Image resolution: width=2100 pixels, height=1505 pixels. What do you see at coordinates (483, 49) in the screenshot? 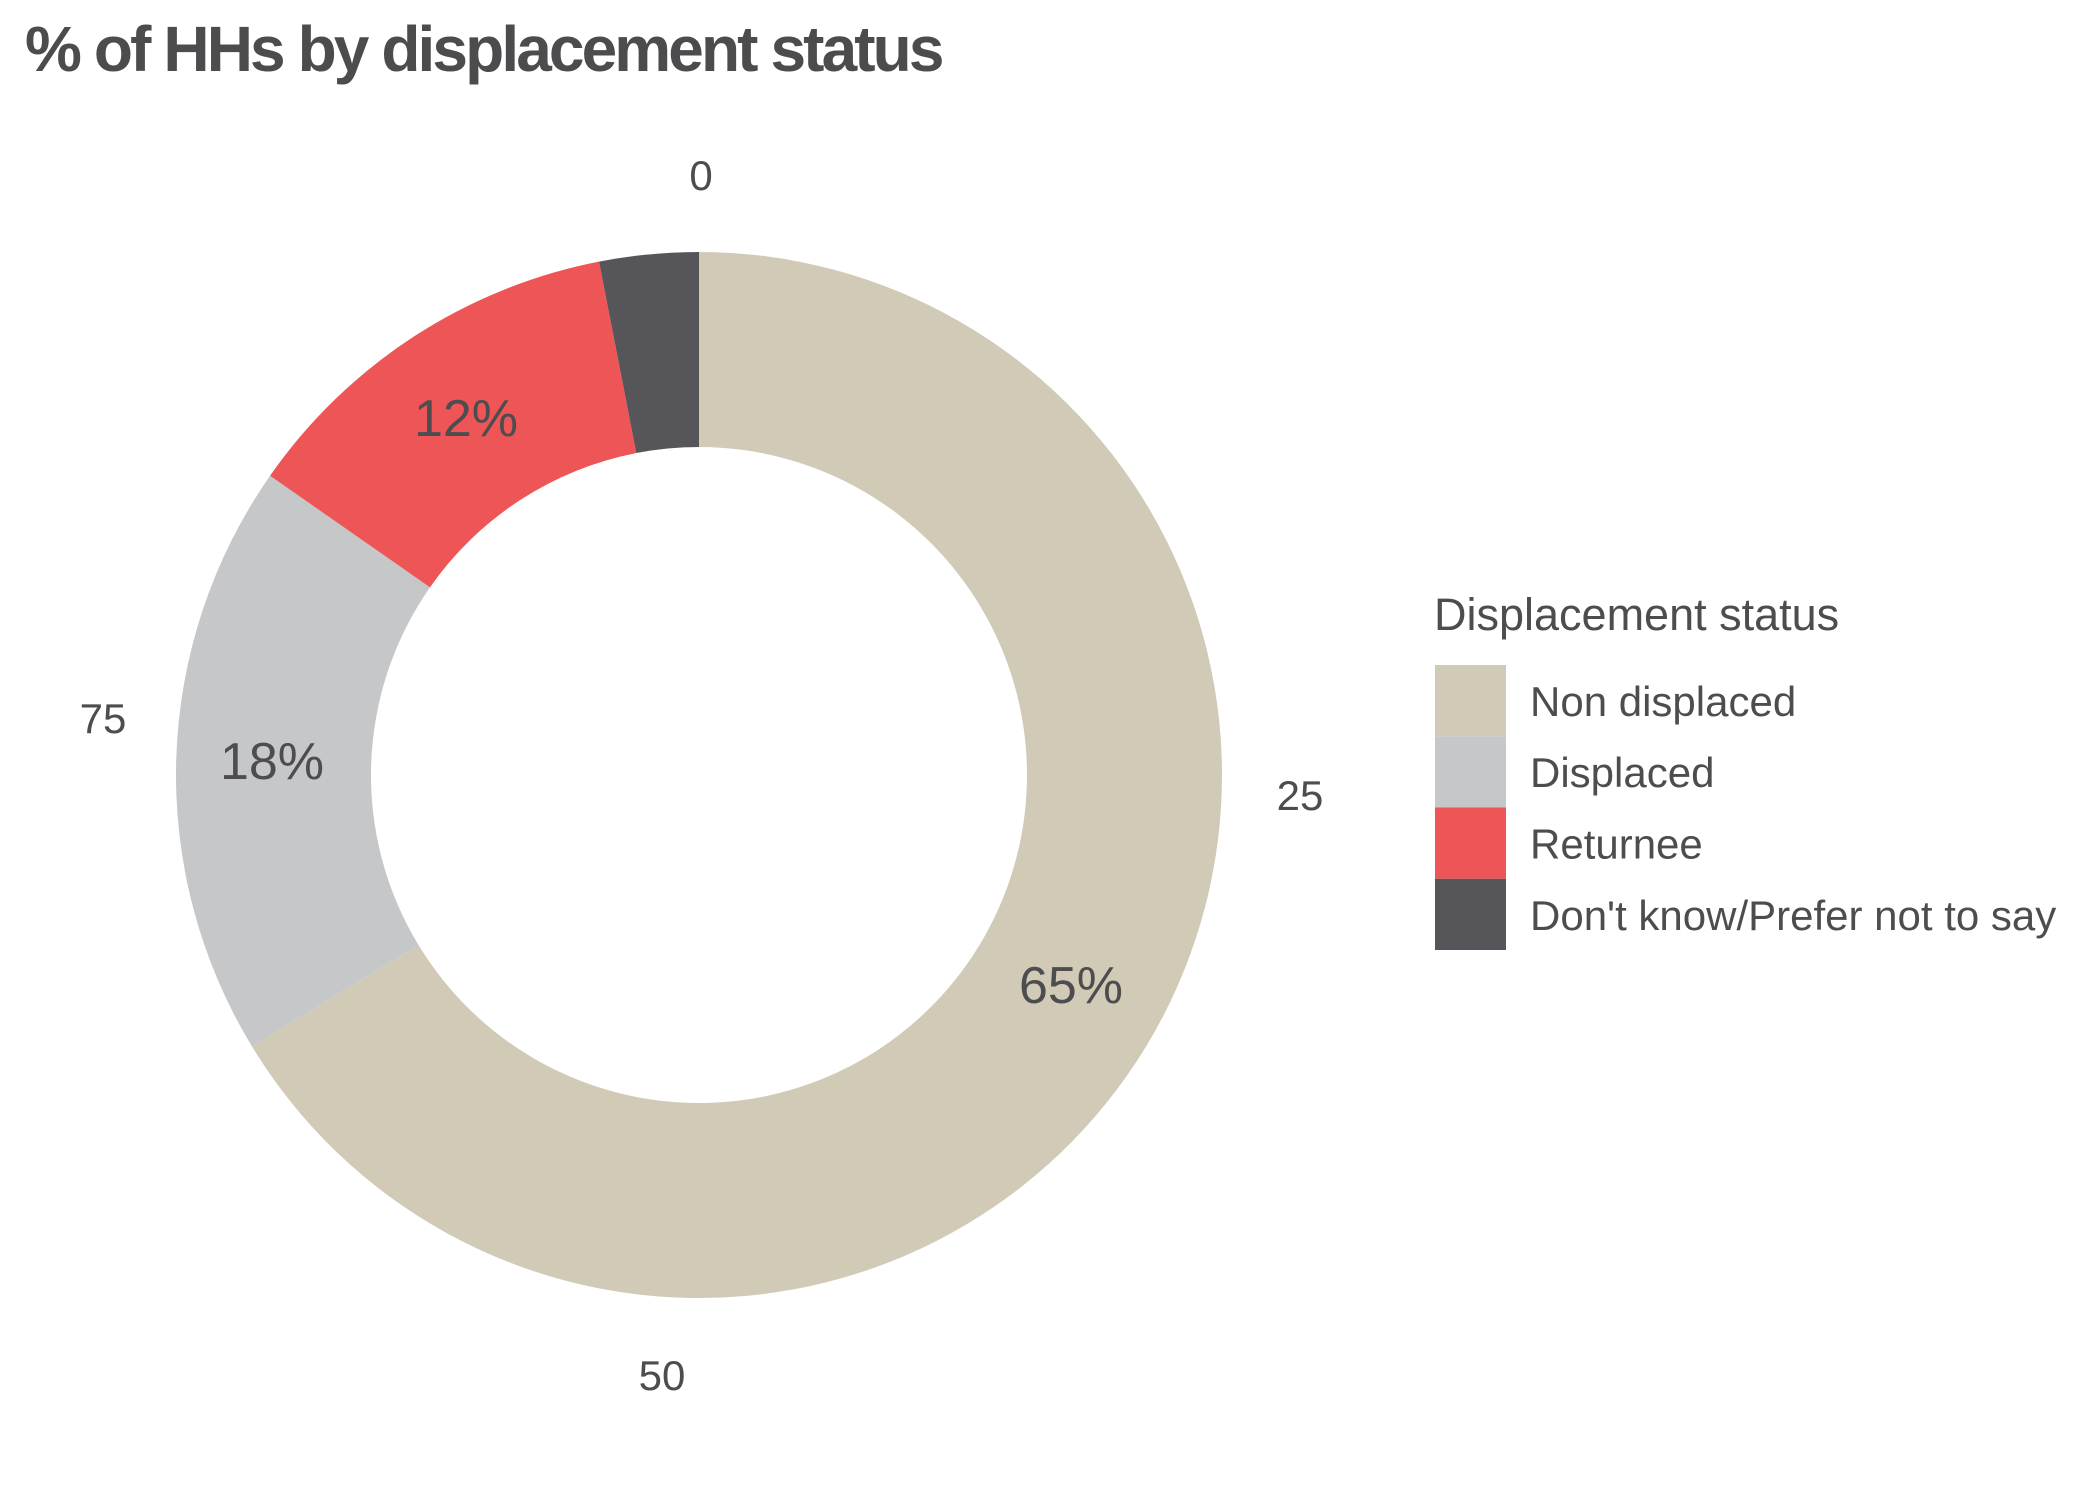
I see `svg-text:% of HHs by displacement statu: % of HHs by displacement status` at bounding box center [483, 49].